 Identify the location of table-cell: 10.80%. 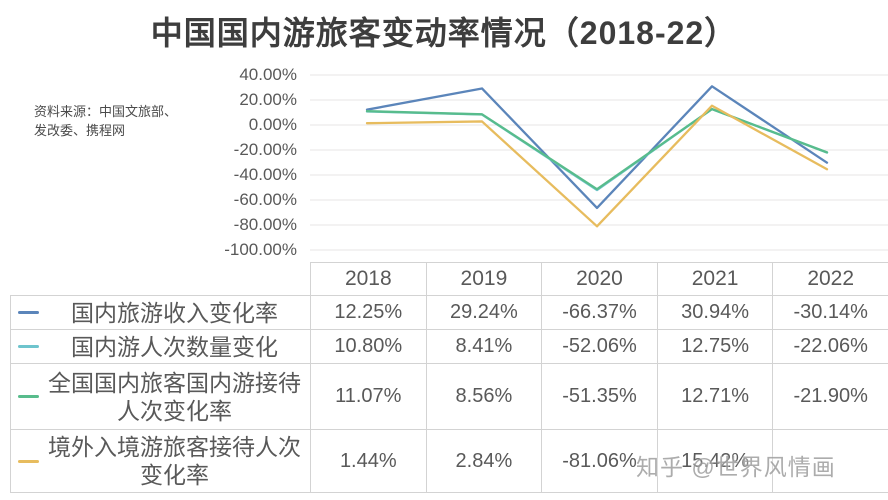
(368, 347).